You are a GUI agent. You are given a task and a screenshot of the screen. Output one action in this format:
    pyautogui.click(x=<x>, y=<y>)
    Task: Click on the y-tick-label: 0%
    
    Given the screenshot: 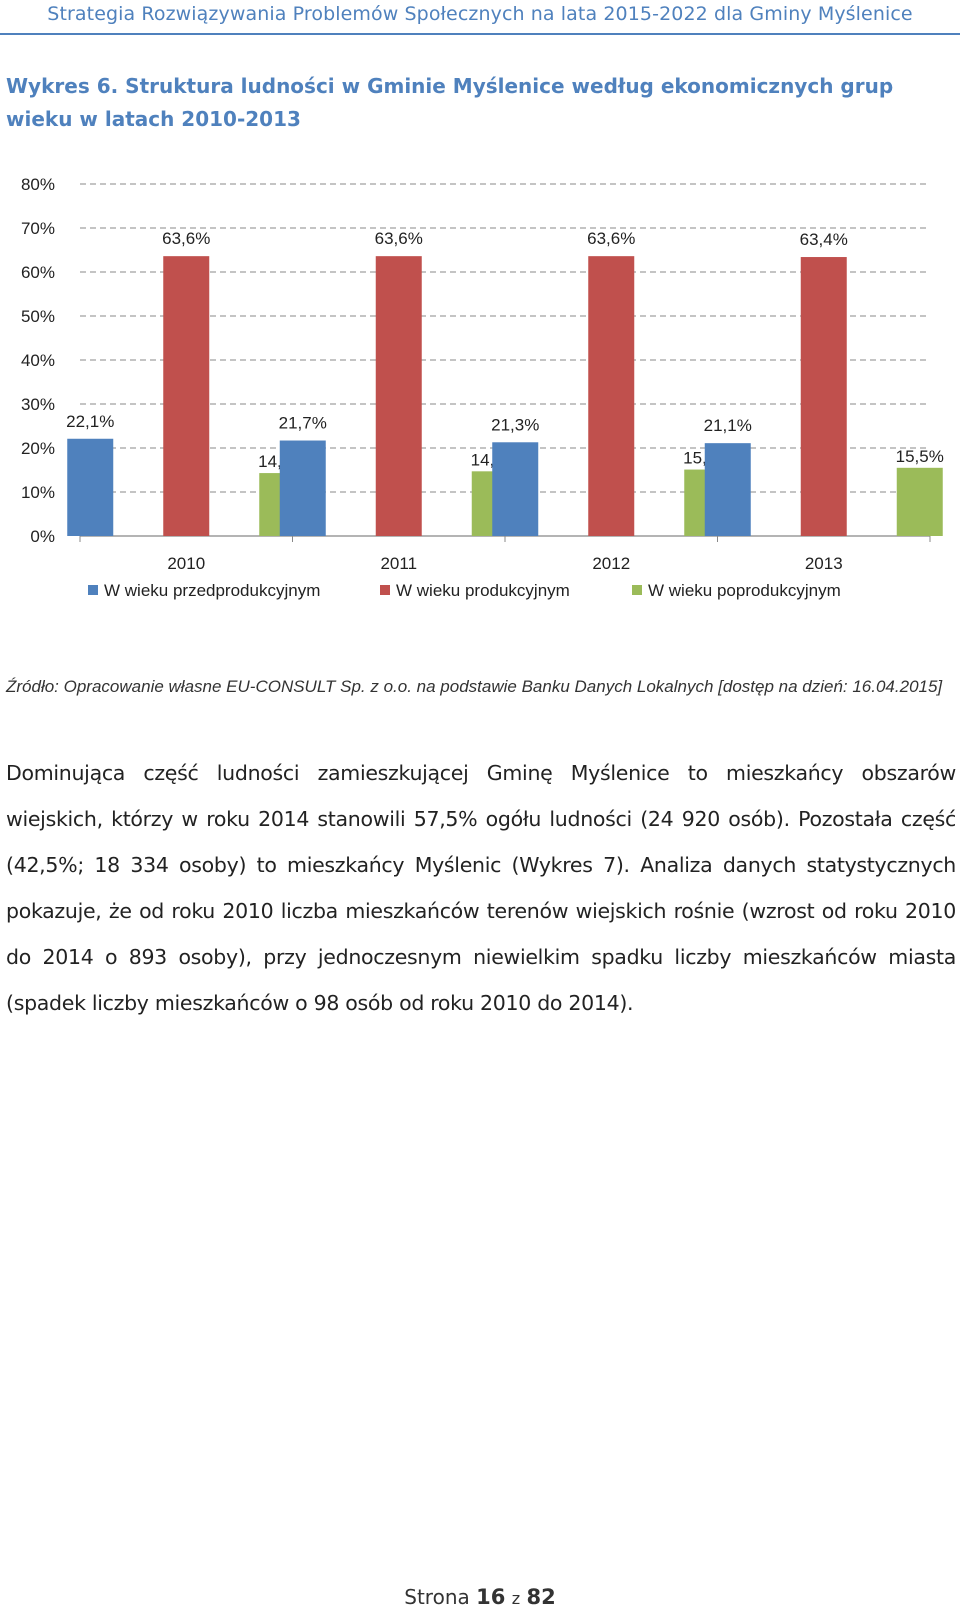 What is the action you would take?
    pyautogui.click(x=42, y=536)
    